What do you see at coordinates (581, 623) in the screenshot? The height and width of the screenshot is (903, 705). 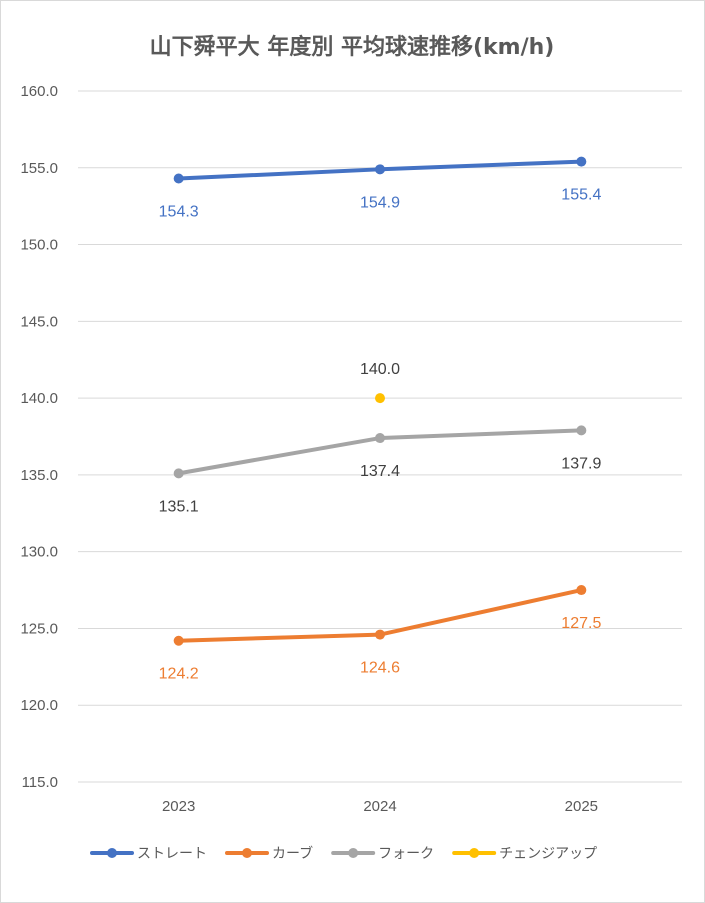 I see `data-label: 127.5` at bounding box center [581, 623].